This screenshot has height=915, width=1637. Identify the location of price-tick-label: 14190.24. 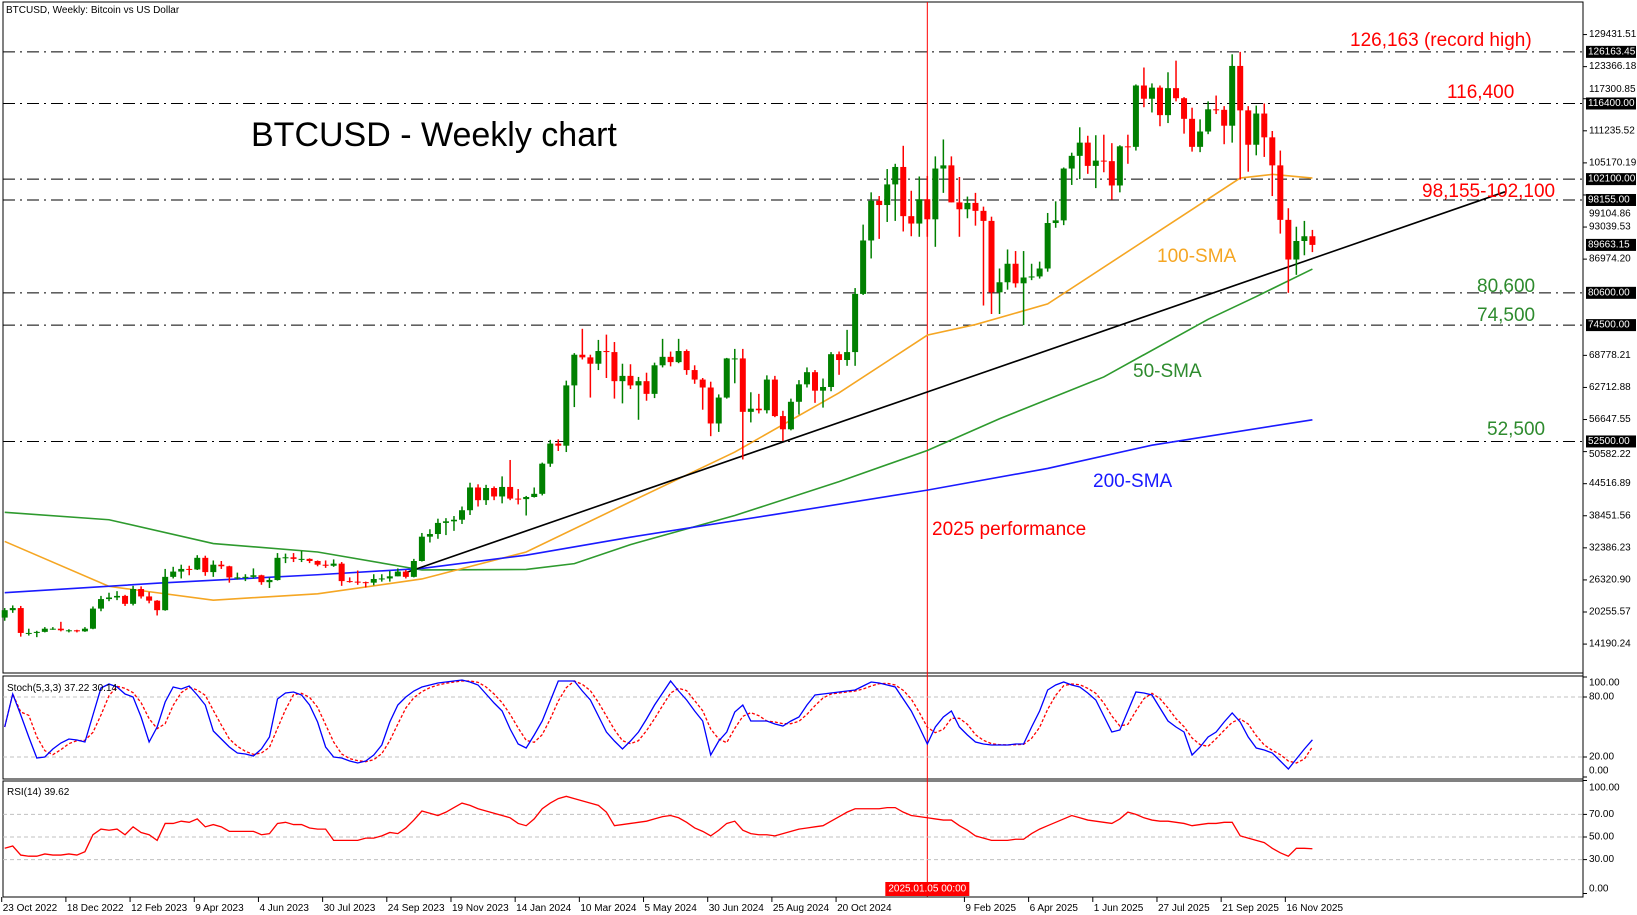
(1610, 644).